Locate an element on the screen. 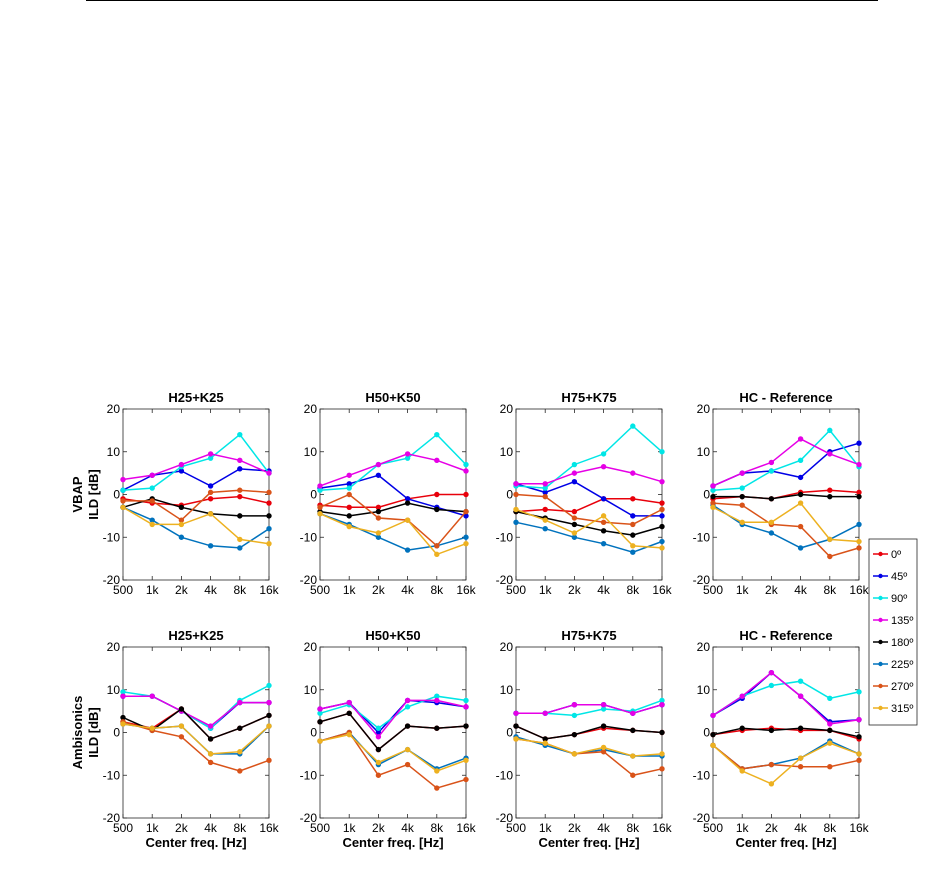 This screenshot has width=950, height=873. legend-label: 45º is located at coordinates (899, 577).